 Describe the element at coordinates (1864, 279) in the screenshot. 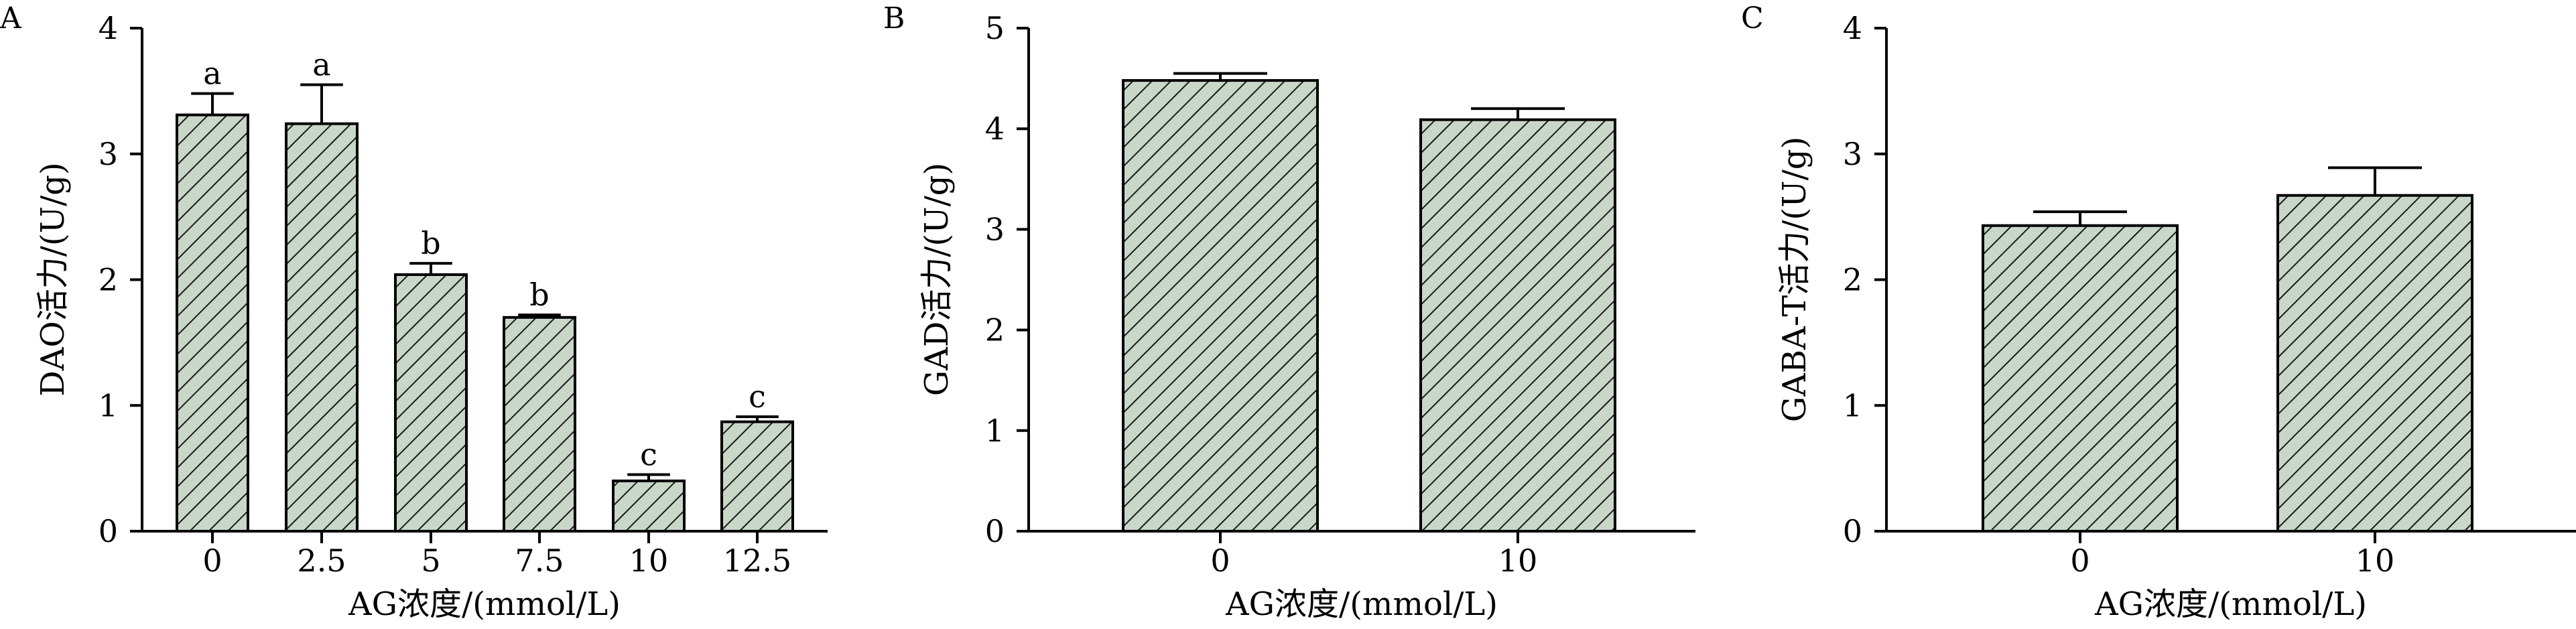

I see `panel-c-y-ticks: 0 1 2 3 4` at that location.